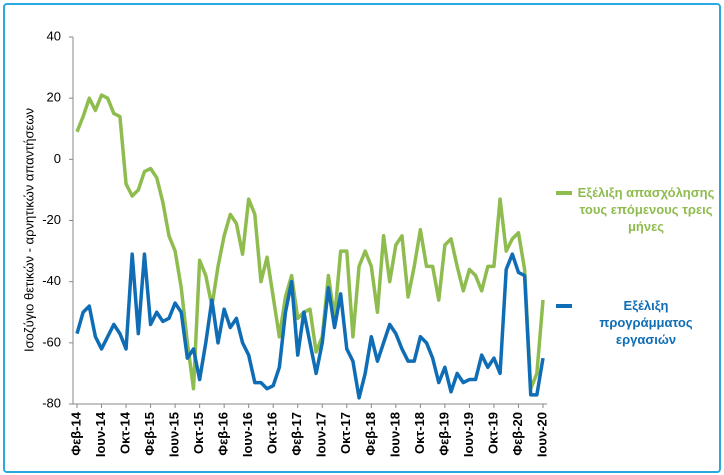  Describe the element at coordinates (541, 434) in the screenshot. I see `x-tick-label: Ιουν-20` at that location.